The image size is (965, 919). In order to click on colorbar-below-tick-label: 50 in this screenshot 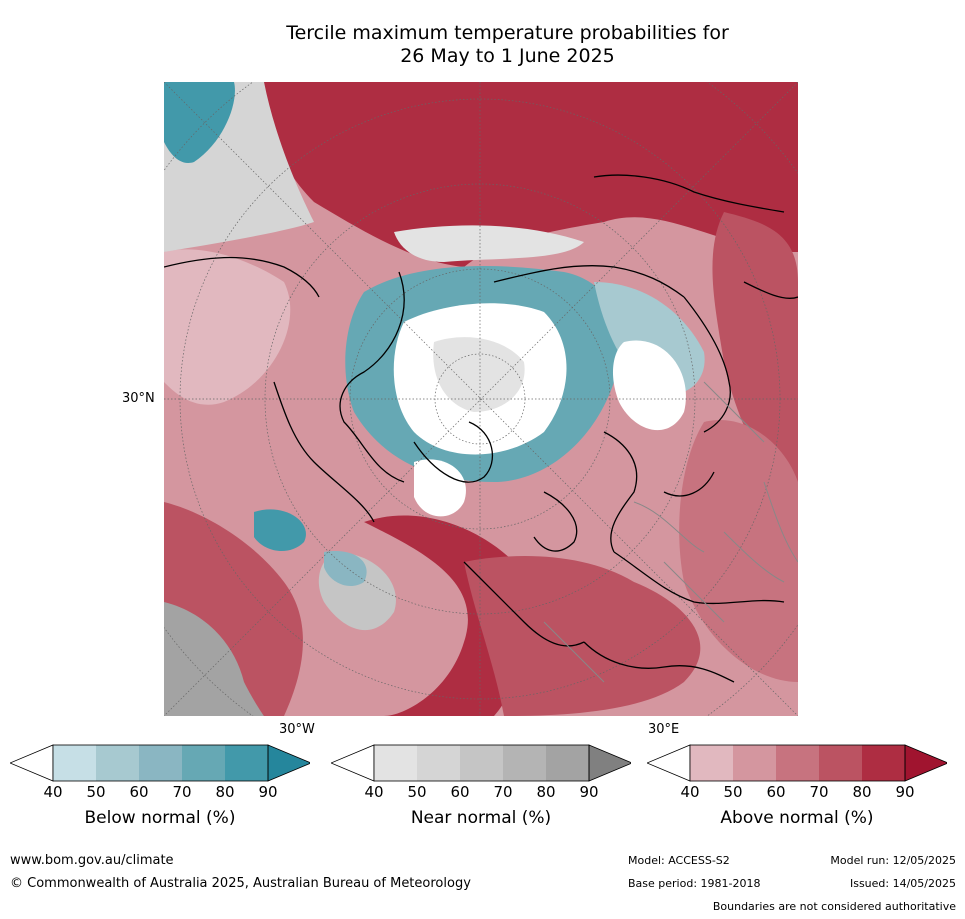, I will do `click(96, 792)`.